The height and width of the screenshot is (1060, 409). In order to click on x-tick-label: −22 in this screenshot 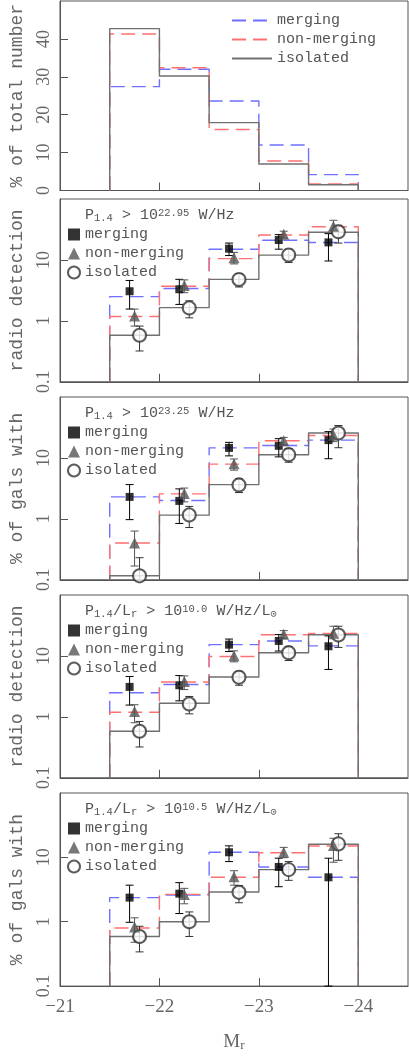, I will do `click(159, 1006)`.